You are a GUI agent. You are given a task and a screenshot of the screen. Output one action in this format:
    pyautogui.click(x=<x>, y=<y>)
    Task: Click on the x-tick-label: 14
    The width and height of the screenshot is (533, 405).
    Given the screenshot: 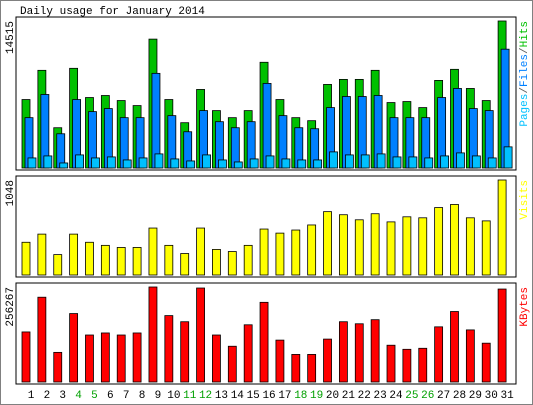 What is the action you would take?
    pyautogui.click(x=238, y=396)
    